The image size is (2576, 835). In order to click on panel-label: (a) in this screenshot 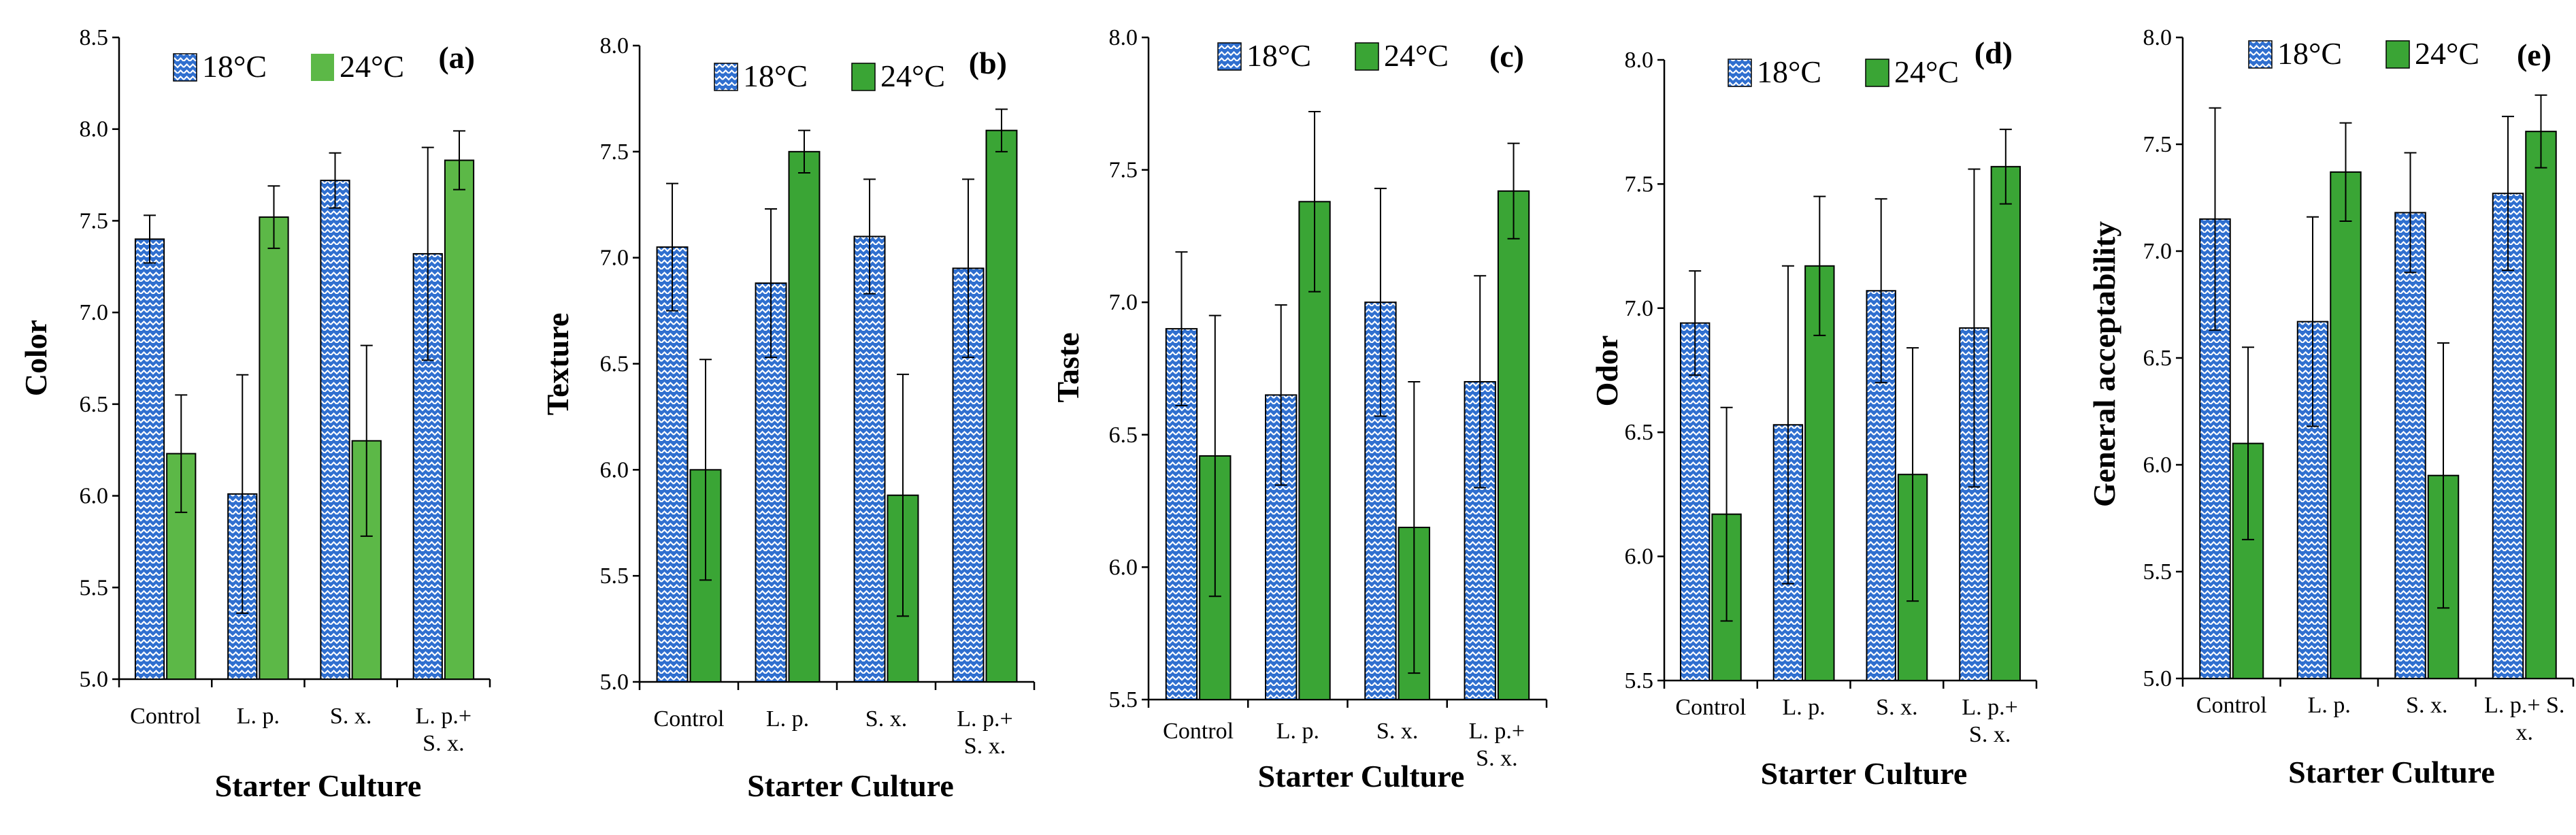, I will do `click(457, 57)`.